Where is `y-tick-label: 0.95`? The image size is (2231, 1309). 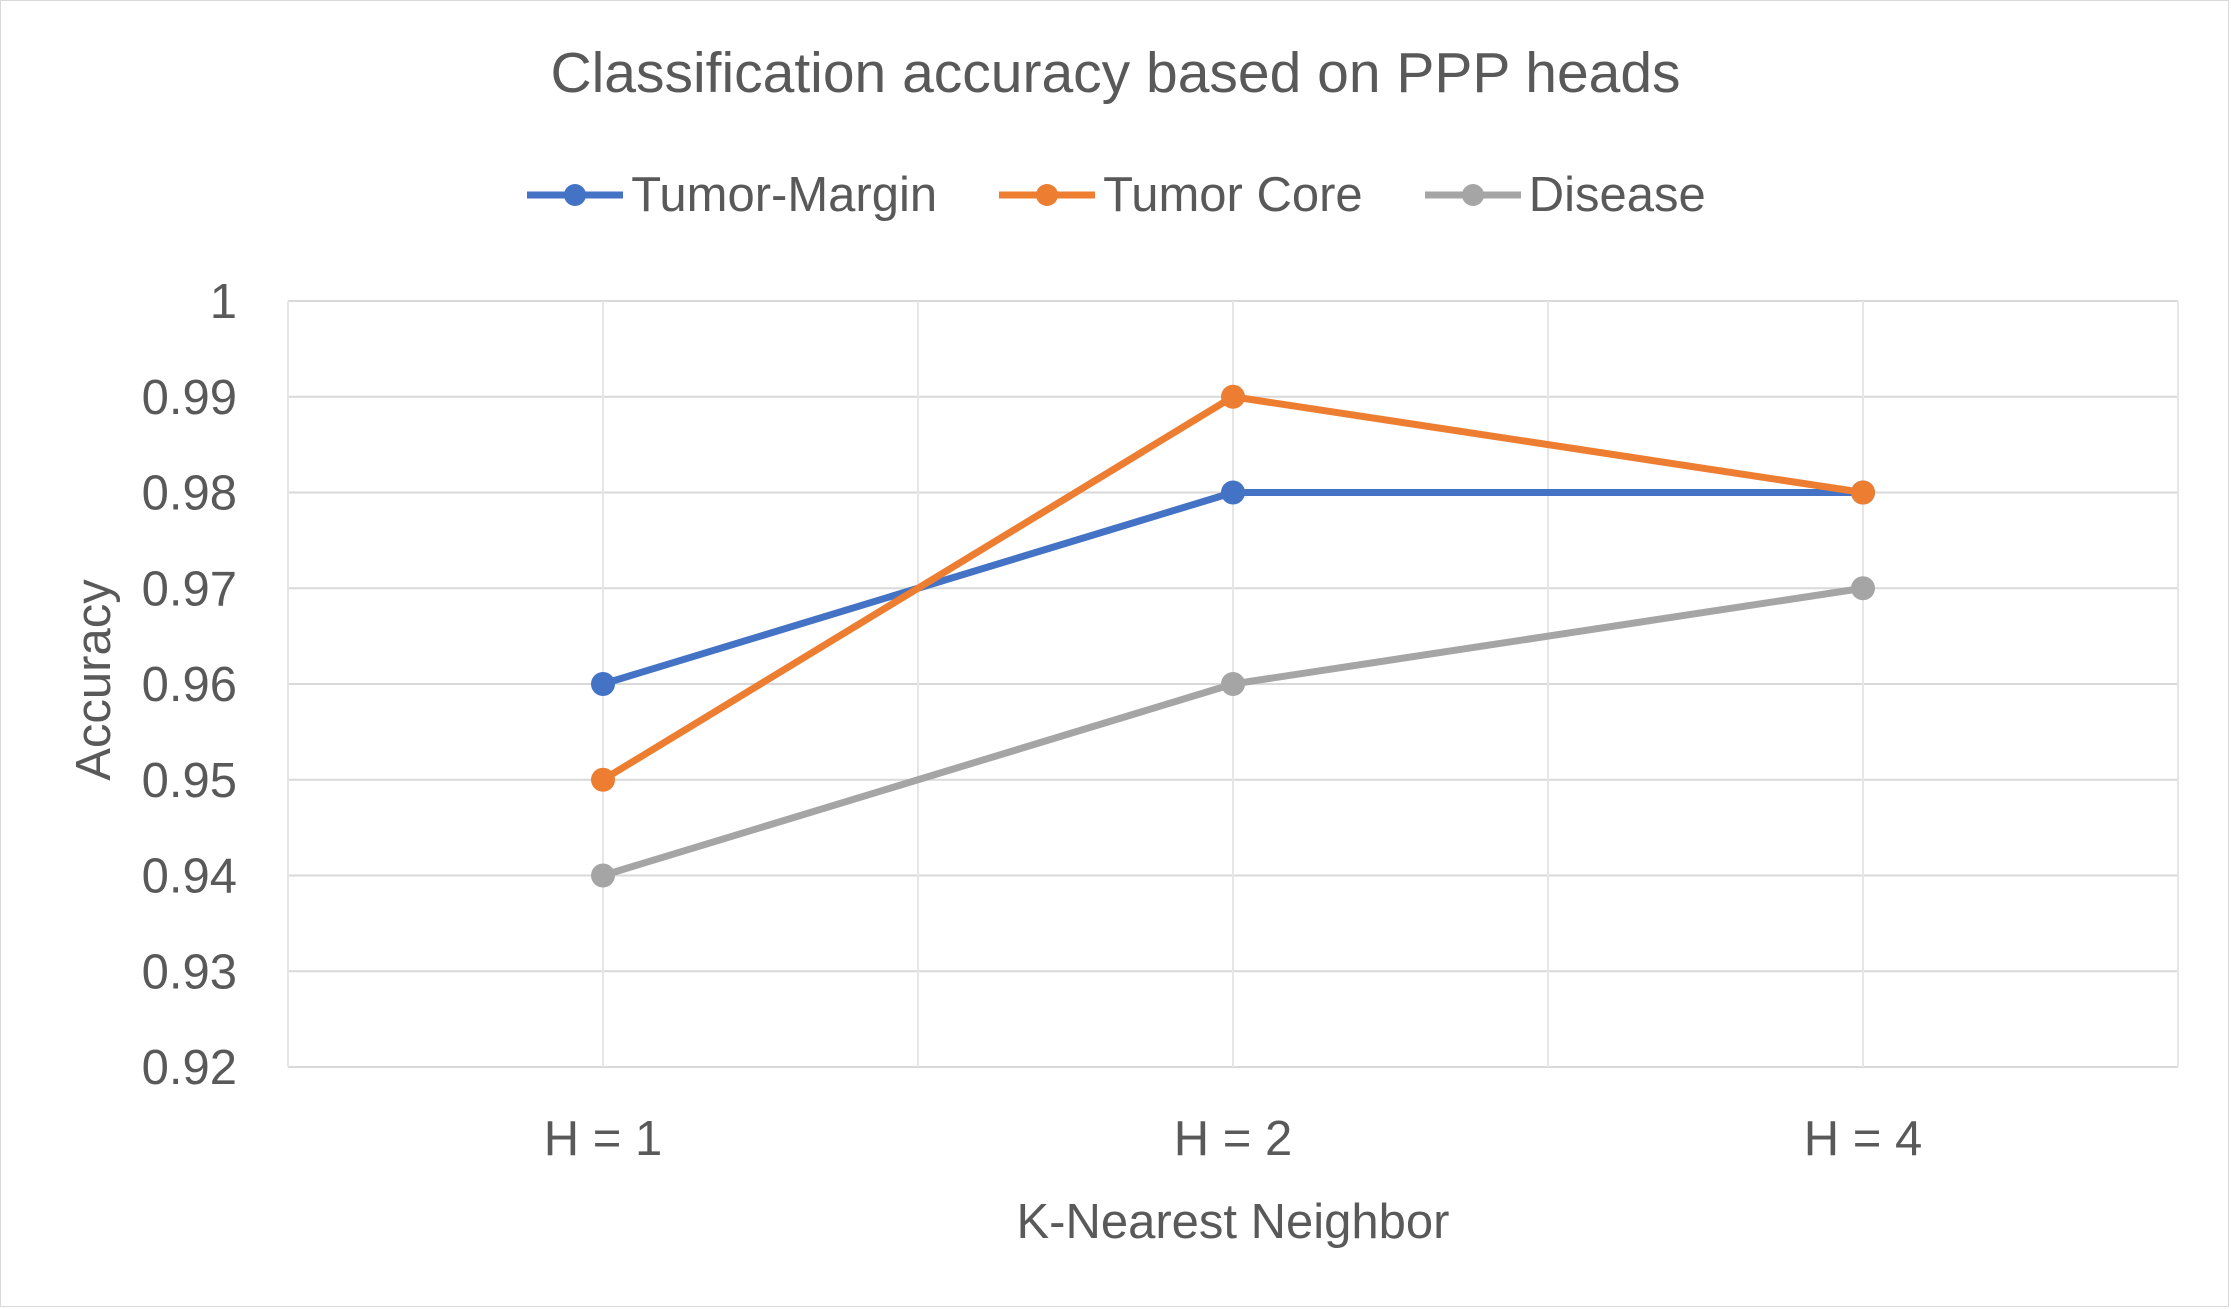 y-tick-label: 0.95 is located at coordinates (189, 781).